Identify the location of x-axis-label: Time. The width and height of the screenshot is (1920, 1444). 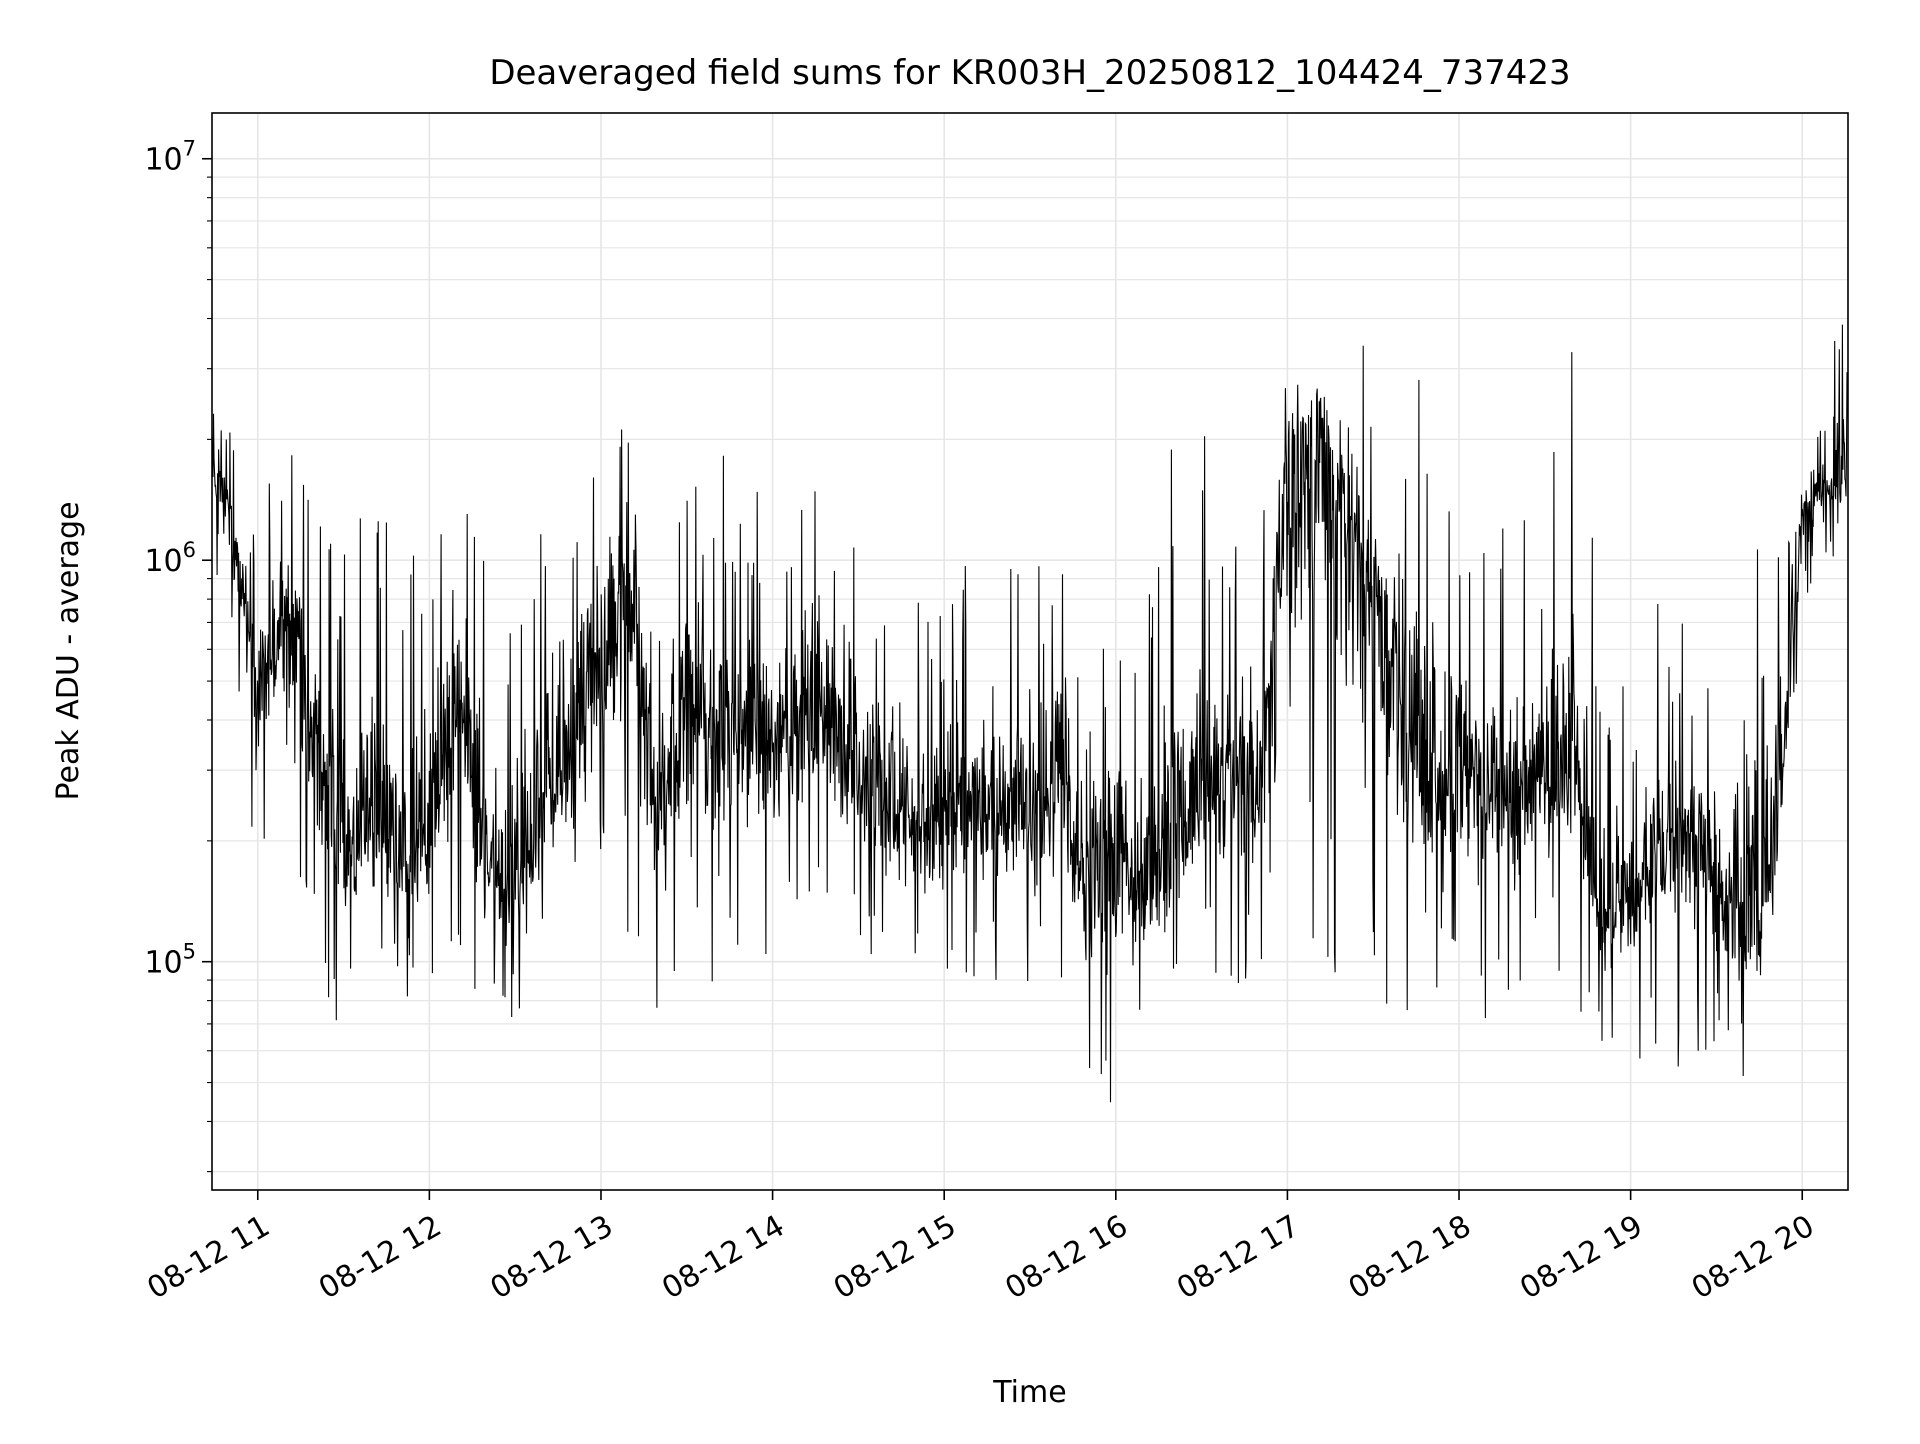
(1029, 1392).